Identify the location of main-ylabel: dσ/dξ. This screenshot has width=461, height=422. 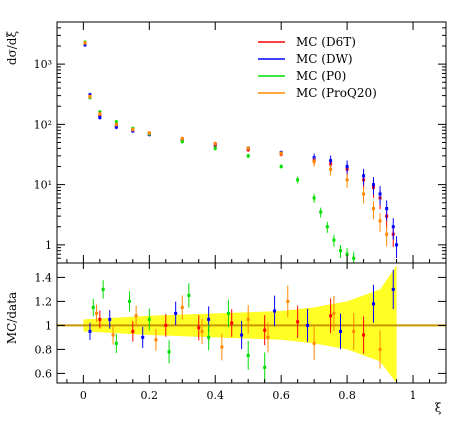
(12, 48).